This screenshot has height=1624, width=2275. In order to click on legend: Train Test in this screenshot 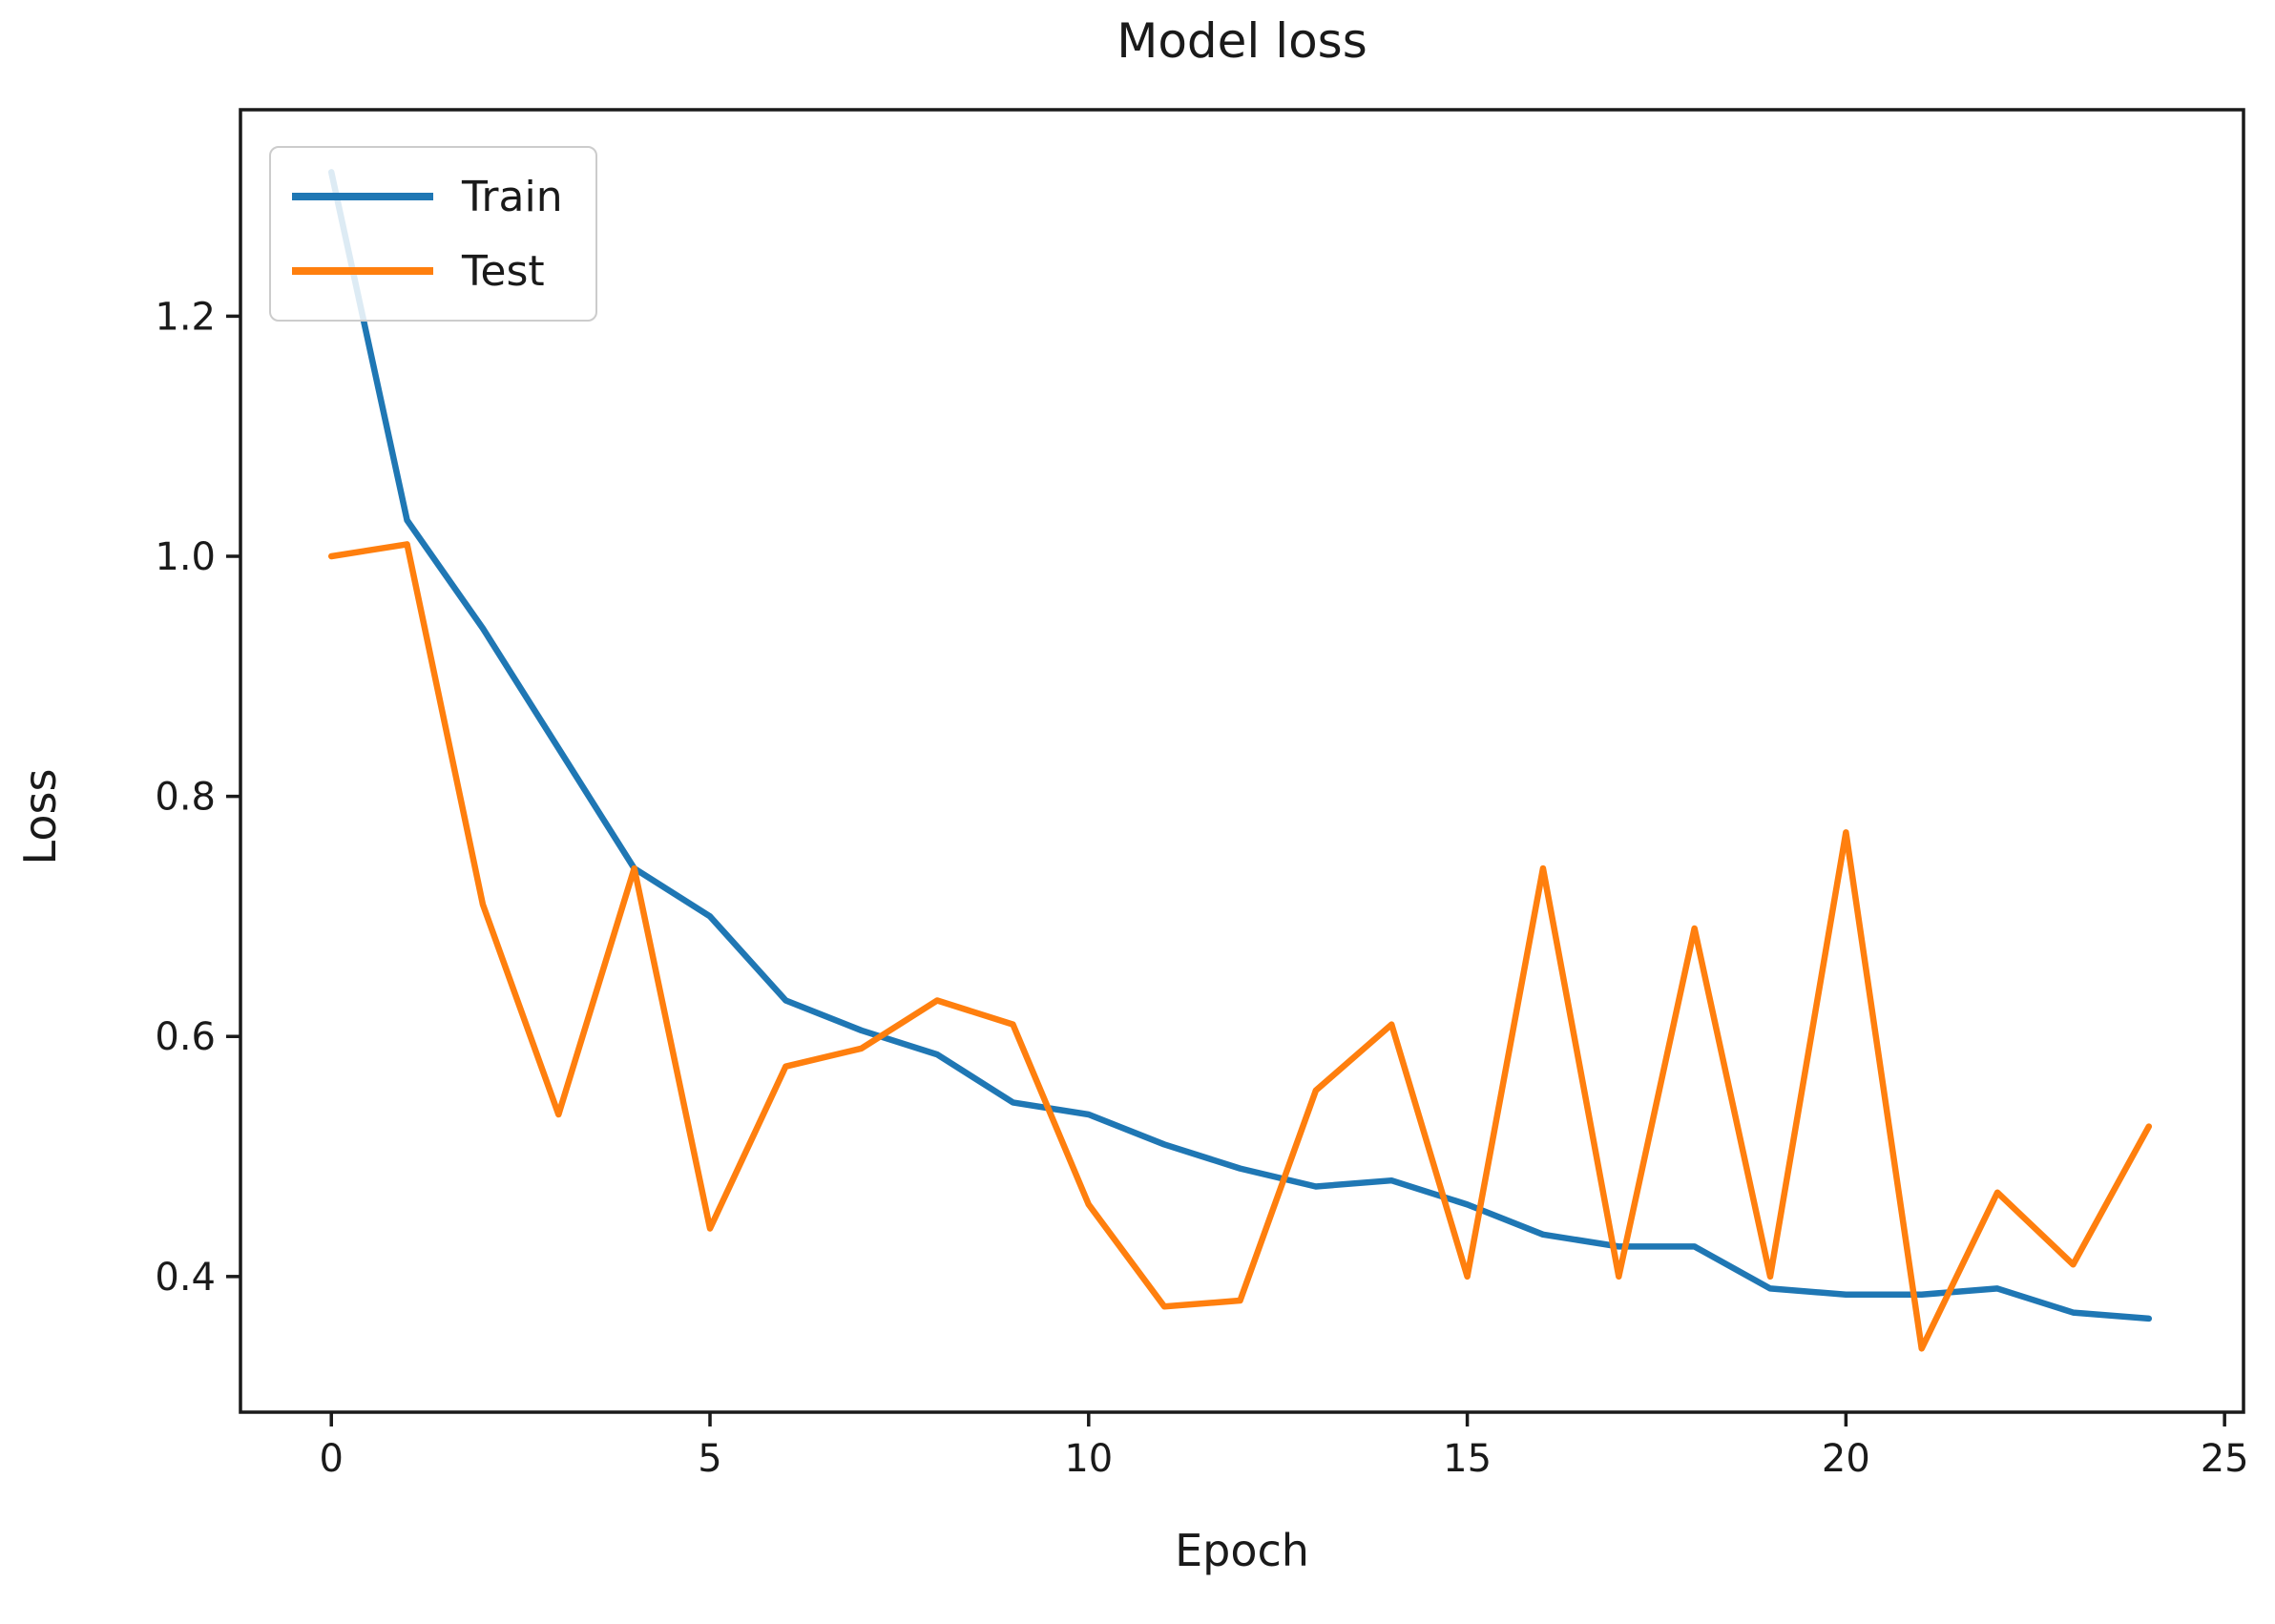, I will do `click(433, 234)`.